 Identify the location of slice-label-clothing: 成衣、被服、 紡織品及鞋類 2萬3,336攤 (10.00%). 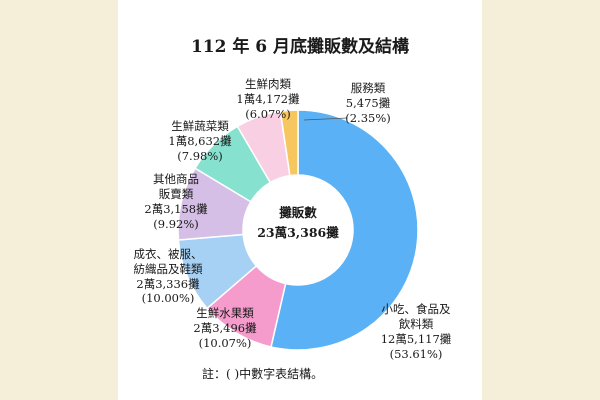
(168, 276).